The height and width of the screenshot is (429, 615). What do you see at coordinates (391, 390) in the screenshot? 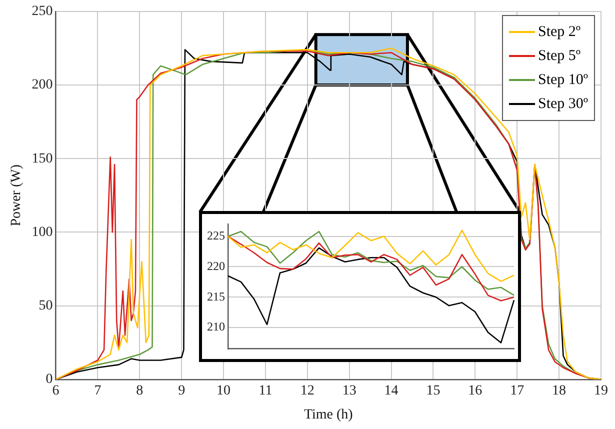
I see `x-tick-label: 14` at bounding box center [391, 390].